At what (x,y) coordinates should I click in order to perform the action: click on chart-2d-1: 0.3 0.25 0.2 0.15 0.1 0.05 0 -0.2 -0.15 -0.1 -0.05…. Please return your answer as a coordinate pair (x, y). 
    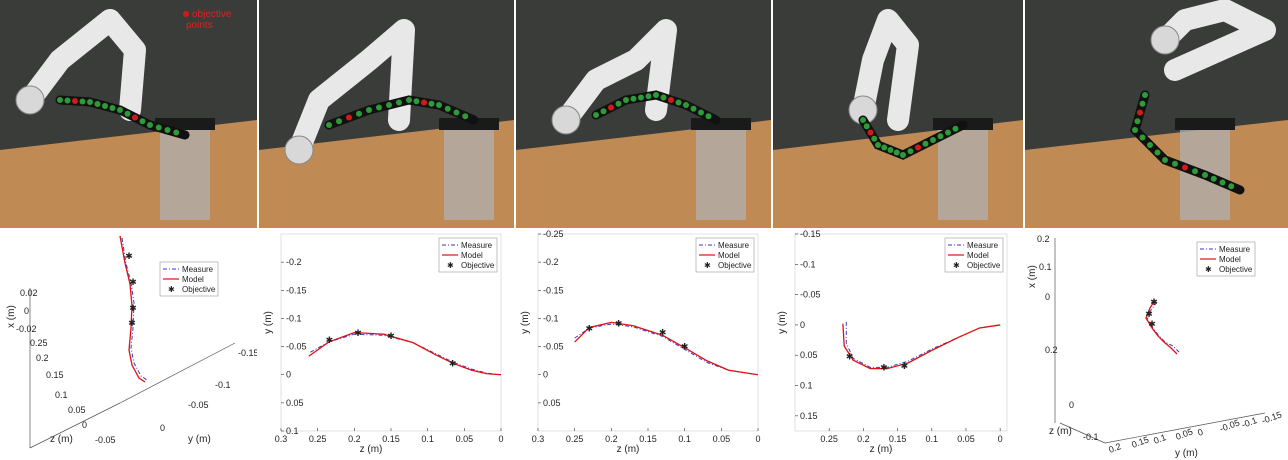
    Looking at the image, I should click on (383, 344).